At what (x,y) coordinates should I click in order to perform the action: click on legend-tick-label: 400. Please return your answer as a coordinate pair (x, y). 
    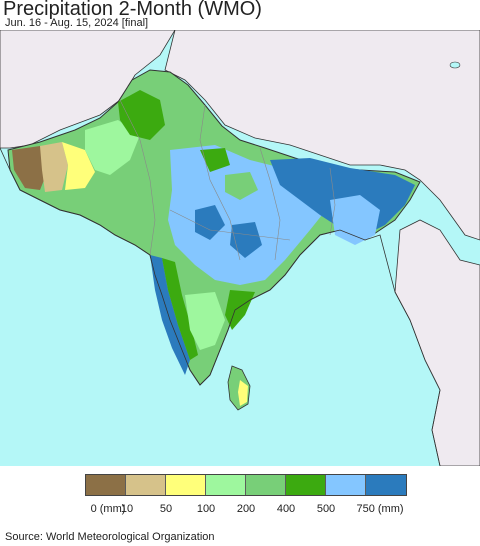
    Looking at the image, I should click on (286, 509).